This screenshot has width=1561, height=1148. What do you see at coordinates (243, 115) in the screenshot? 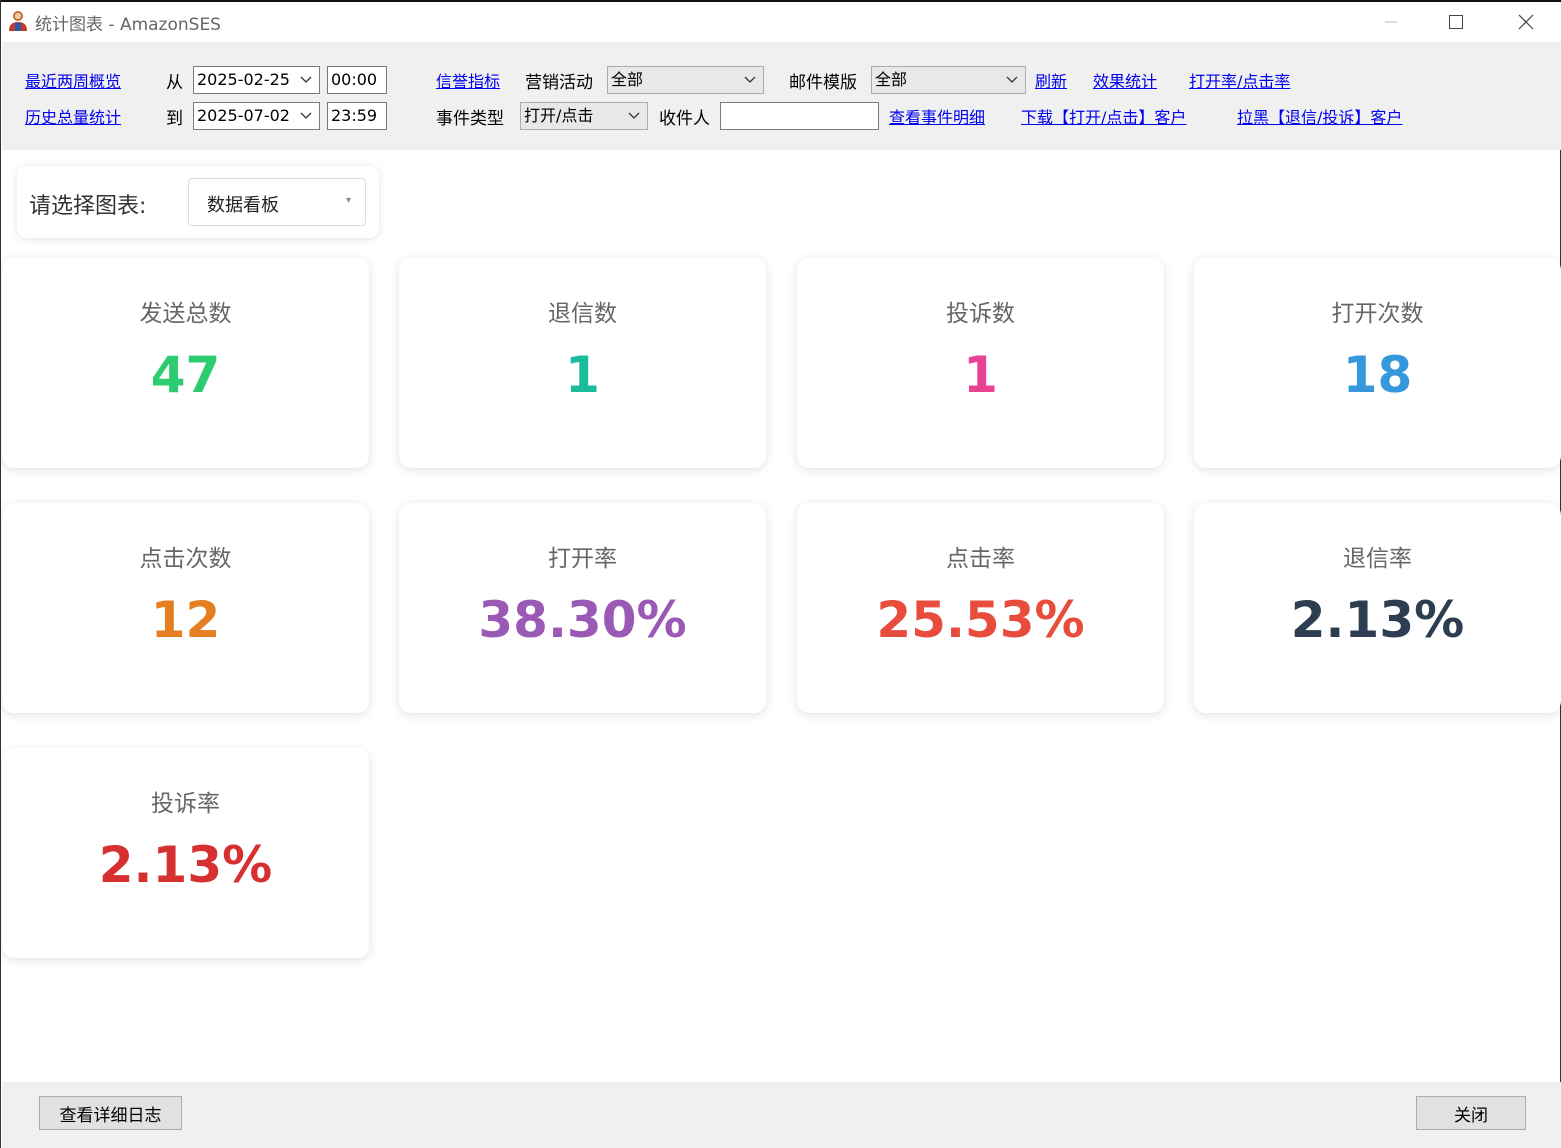
I see `to-date-value: 2025-07-02` at bounding box center [243, 115].